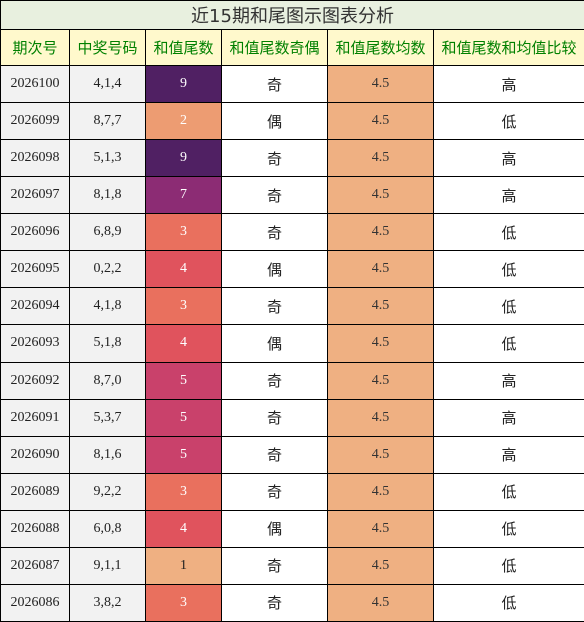  I want to click on numbers-cell: 0,2,2, so click(107, 269).